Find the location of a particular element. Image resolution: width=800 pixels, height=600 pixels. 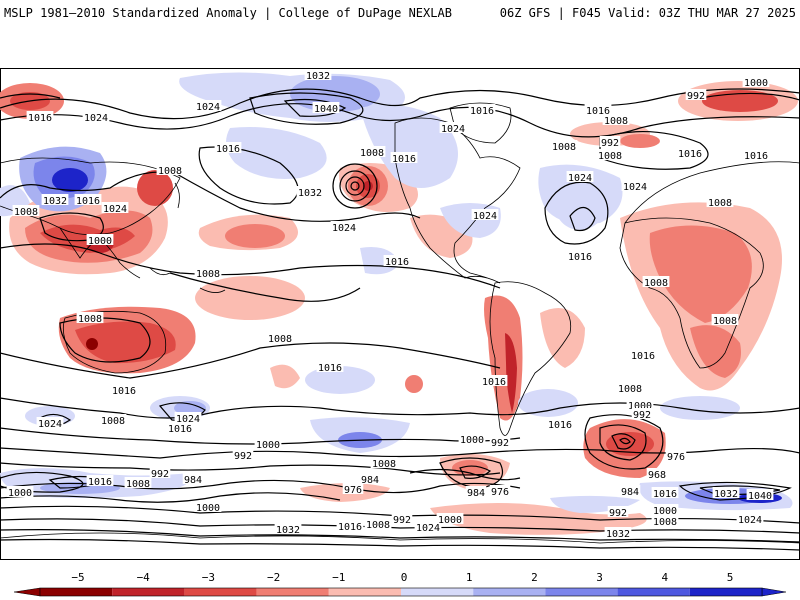

colorbar-tick-label: 4 is located at coordinates (664, 577).